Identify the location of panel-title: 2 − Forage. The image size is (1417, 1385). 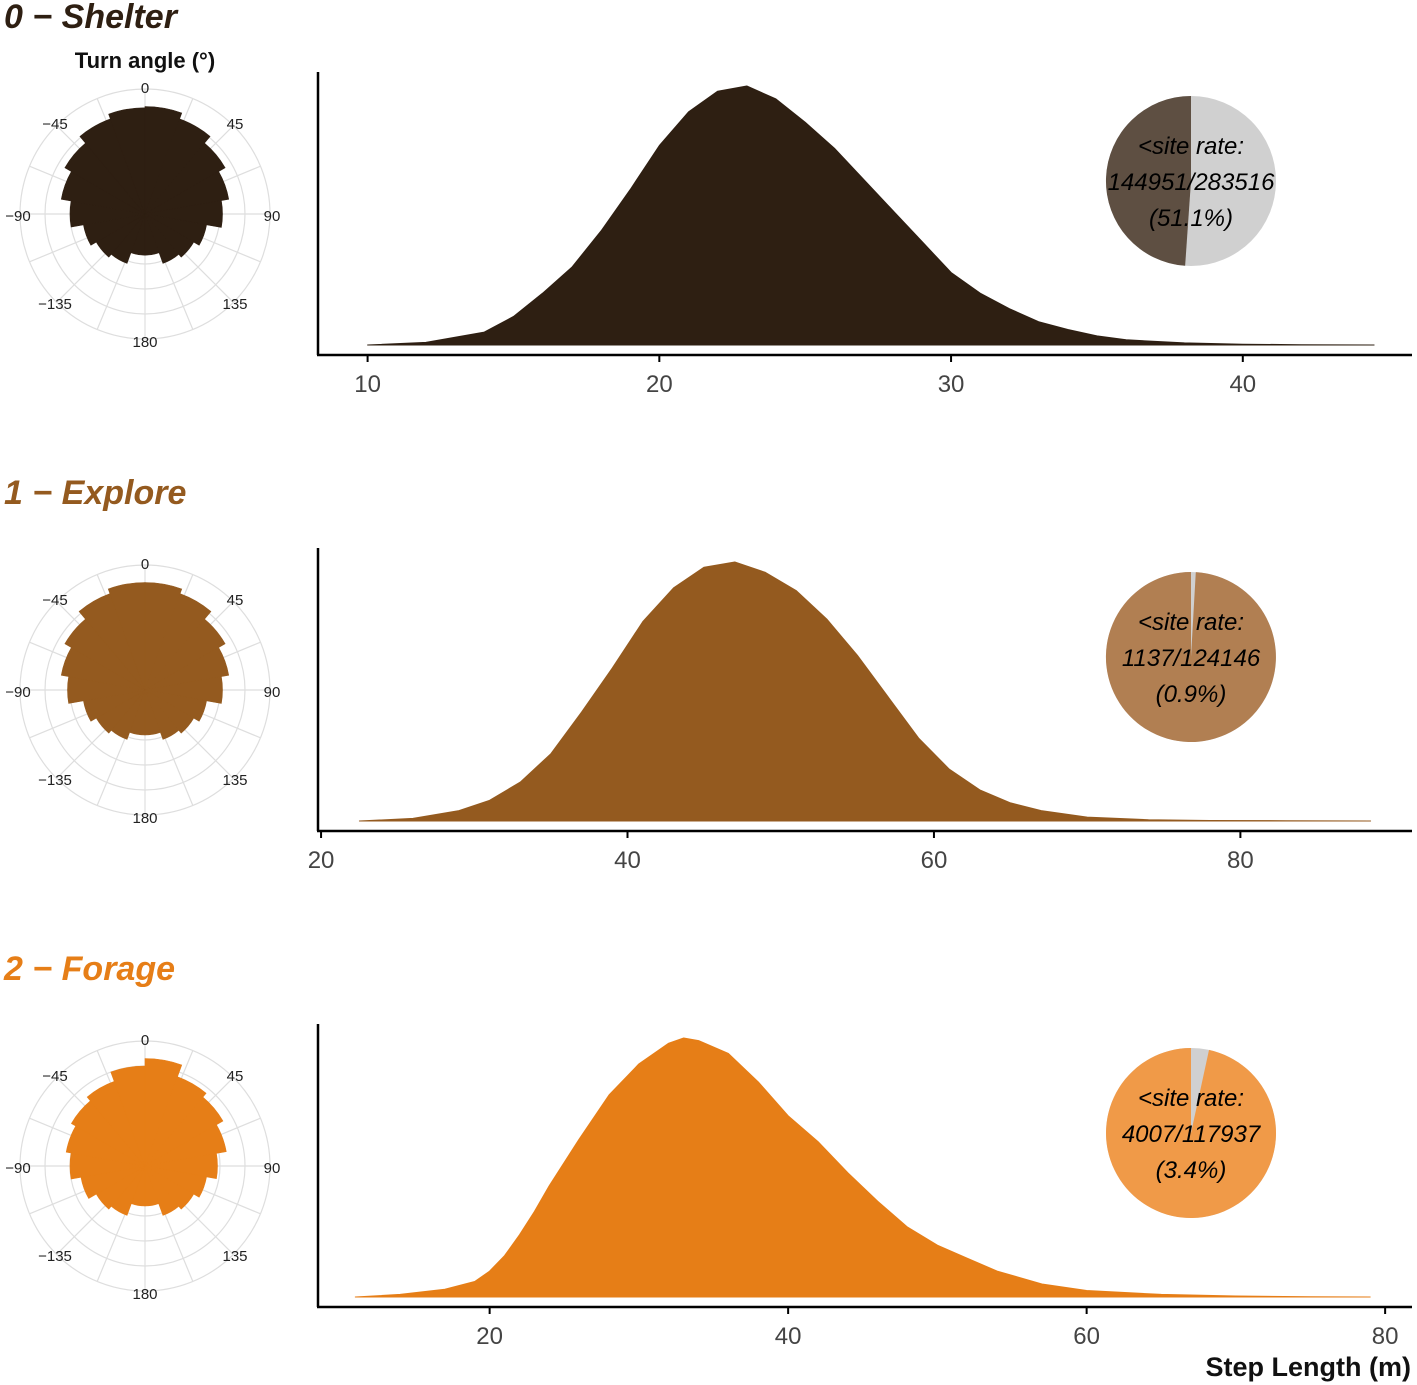
(89, 969).